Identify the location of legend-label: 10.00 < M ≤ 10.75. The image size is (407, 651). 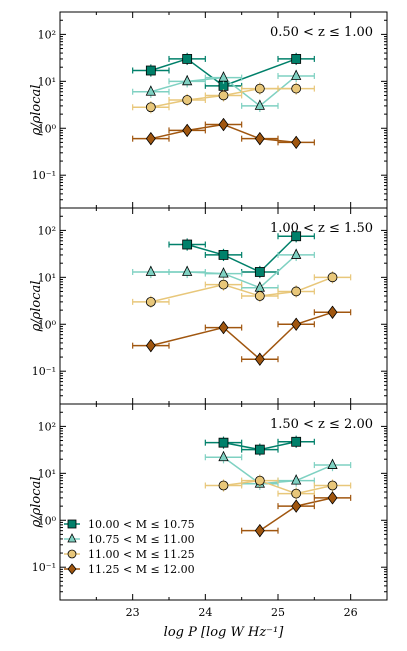
(141, 524).